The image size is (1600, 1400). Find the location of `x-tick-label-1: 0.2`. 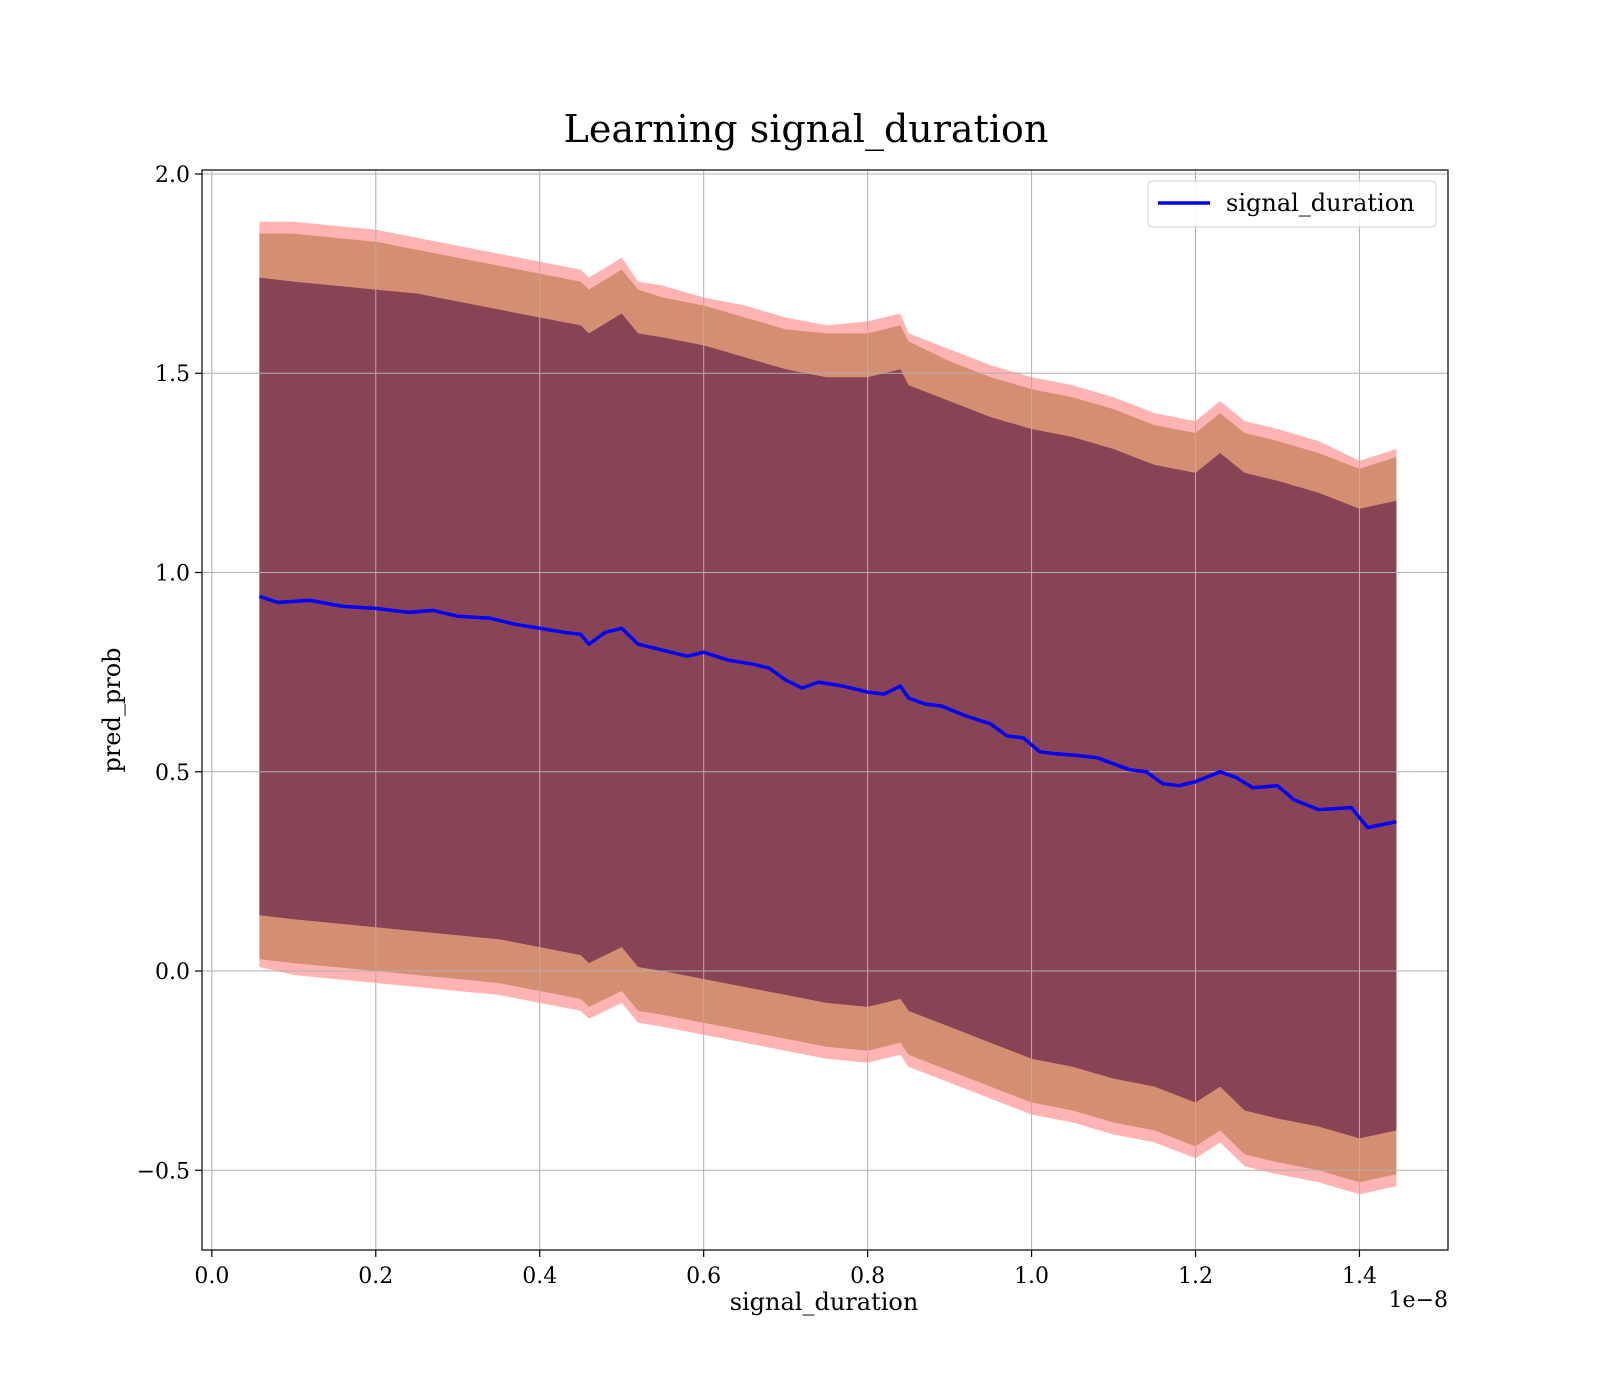

x-tick-label-1: 0.2 is located at coordinates (375, 1276).